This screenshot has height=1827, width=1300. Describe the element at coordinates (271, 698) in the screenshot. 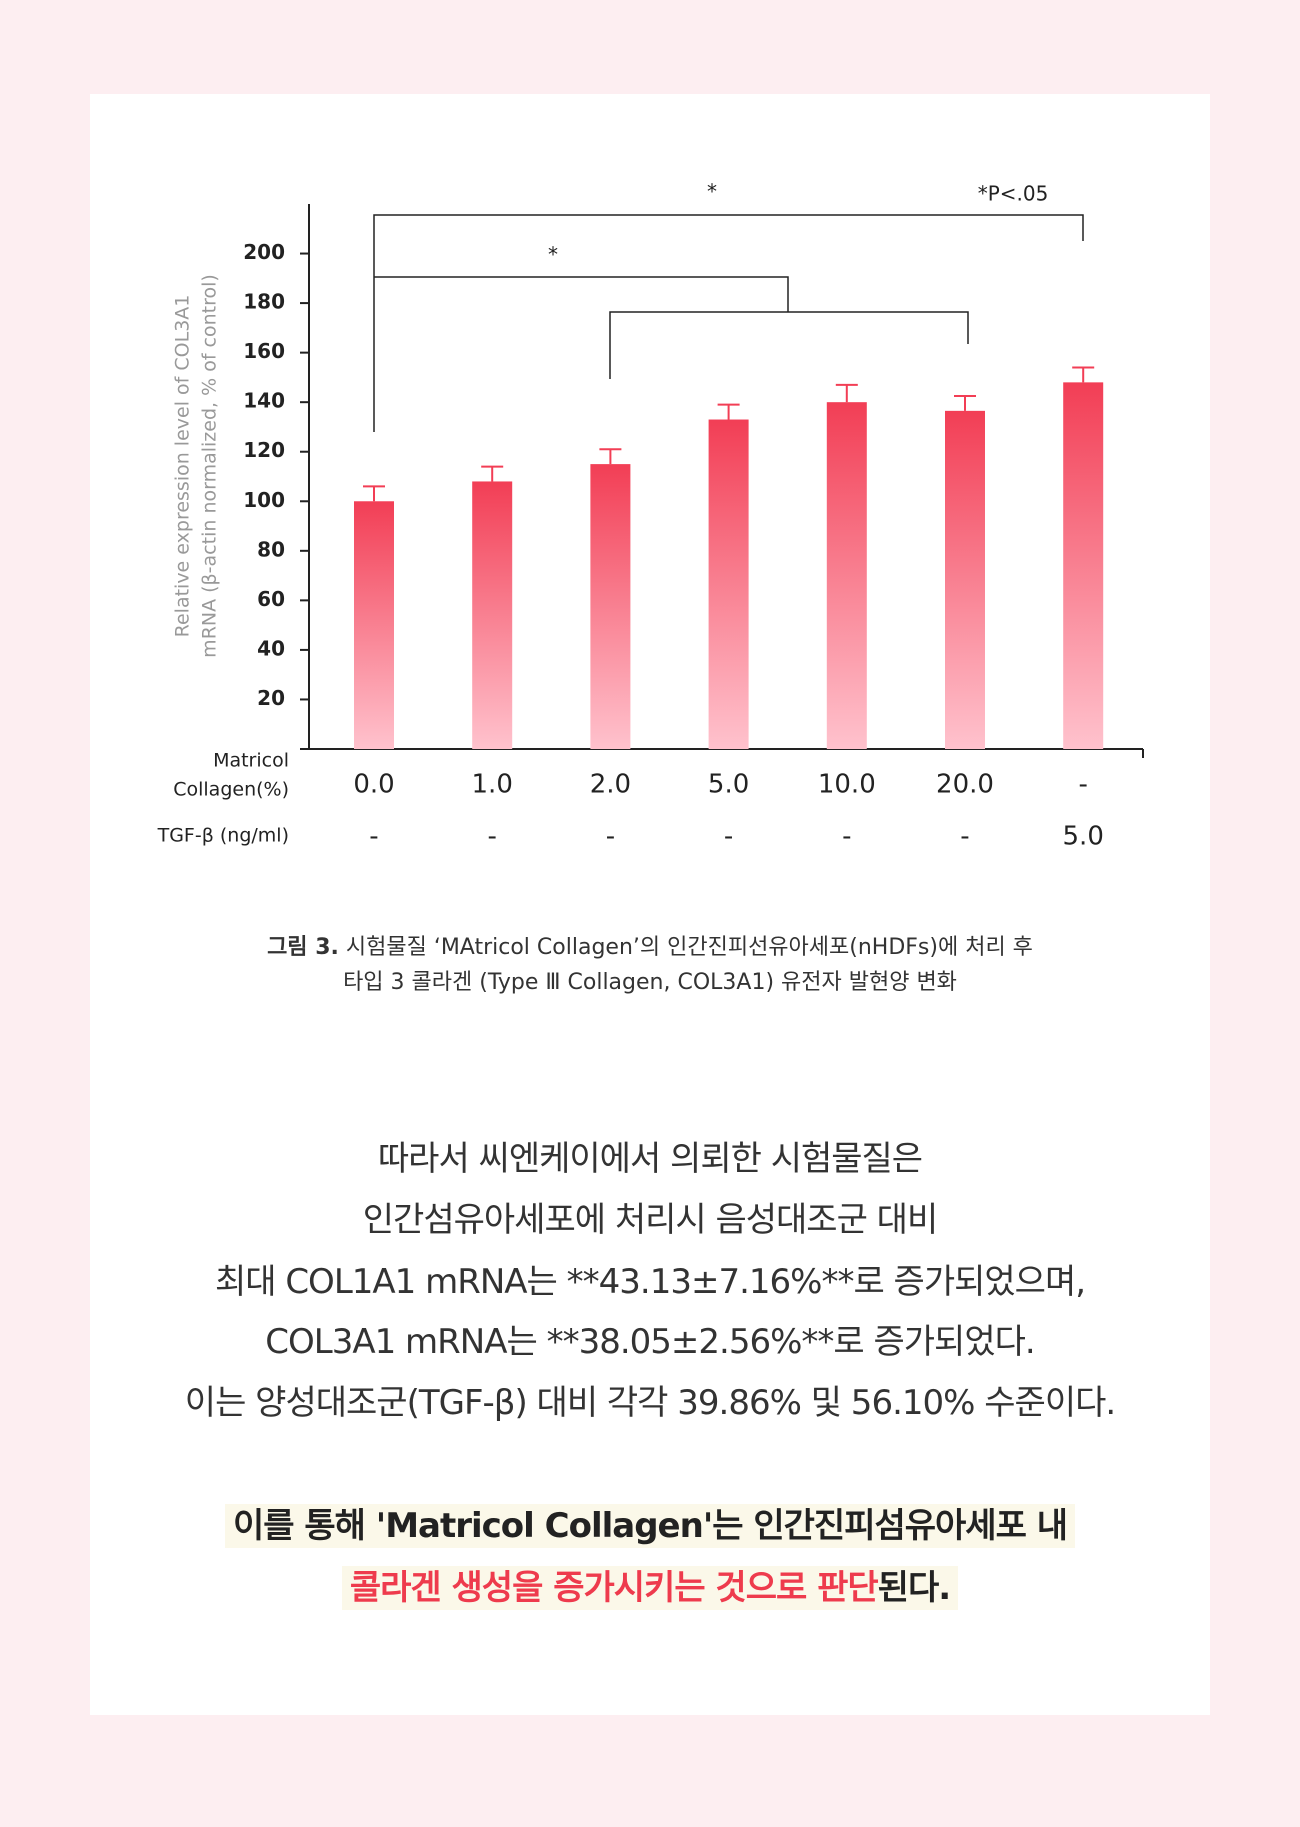

I see `y-tick-label: 20` at that location.